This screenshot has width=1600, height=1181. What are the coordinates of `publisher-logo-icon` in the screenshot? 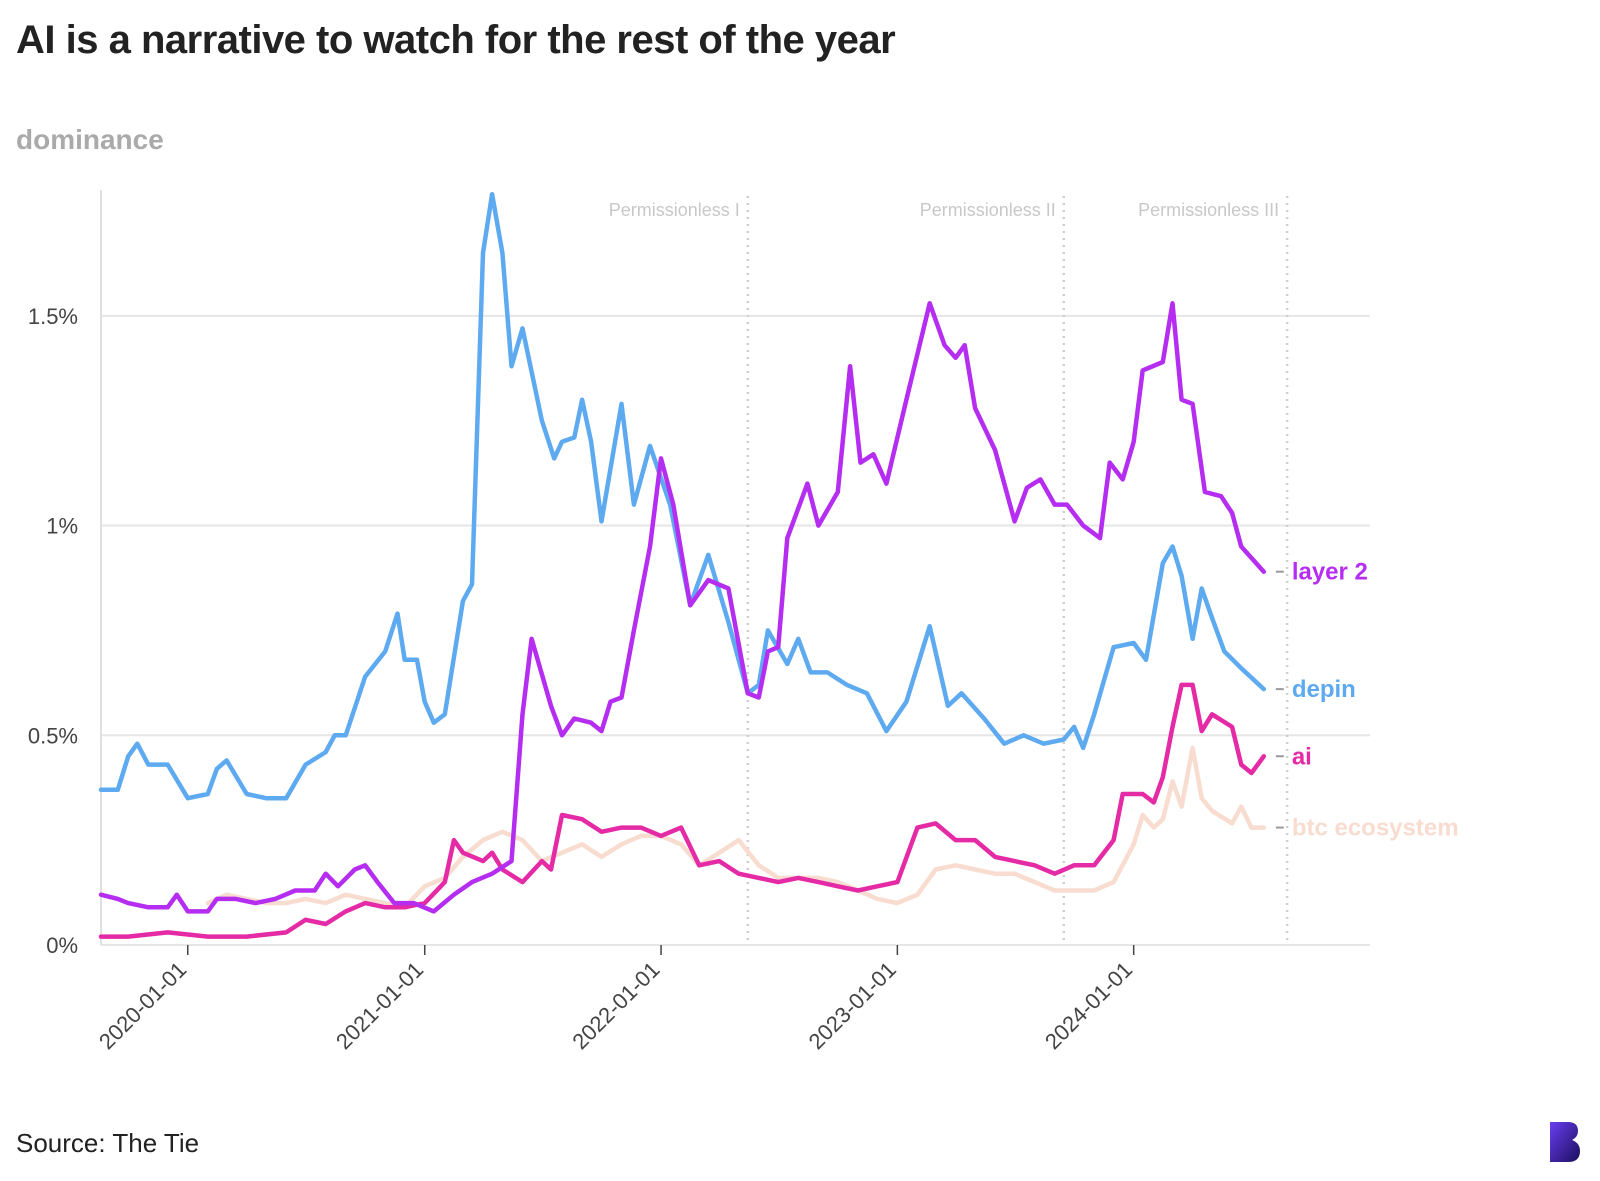 It's located at (1565, 1142).